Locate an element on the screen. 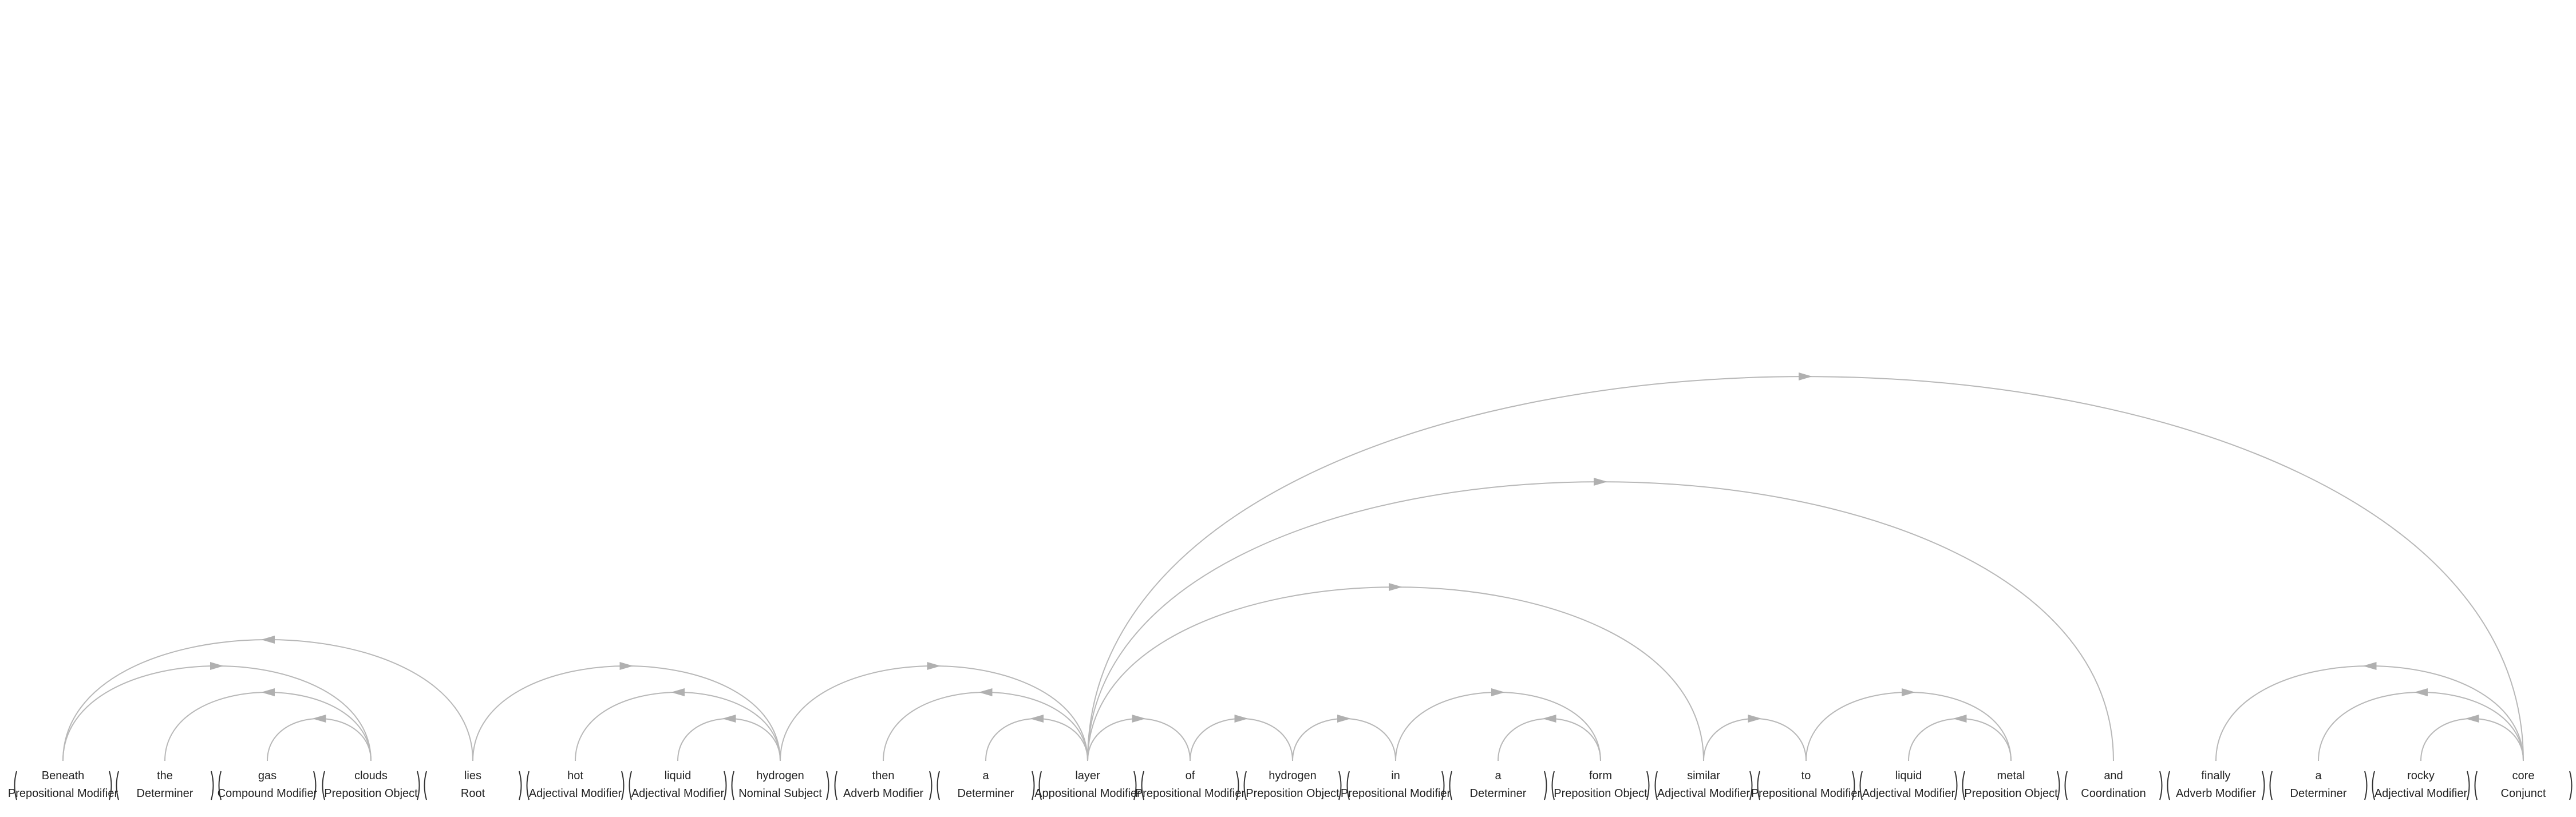 The width and height of the screenshot is (2576, 817). token-word: hydrogen is located at coordinates (1292, 776).